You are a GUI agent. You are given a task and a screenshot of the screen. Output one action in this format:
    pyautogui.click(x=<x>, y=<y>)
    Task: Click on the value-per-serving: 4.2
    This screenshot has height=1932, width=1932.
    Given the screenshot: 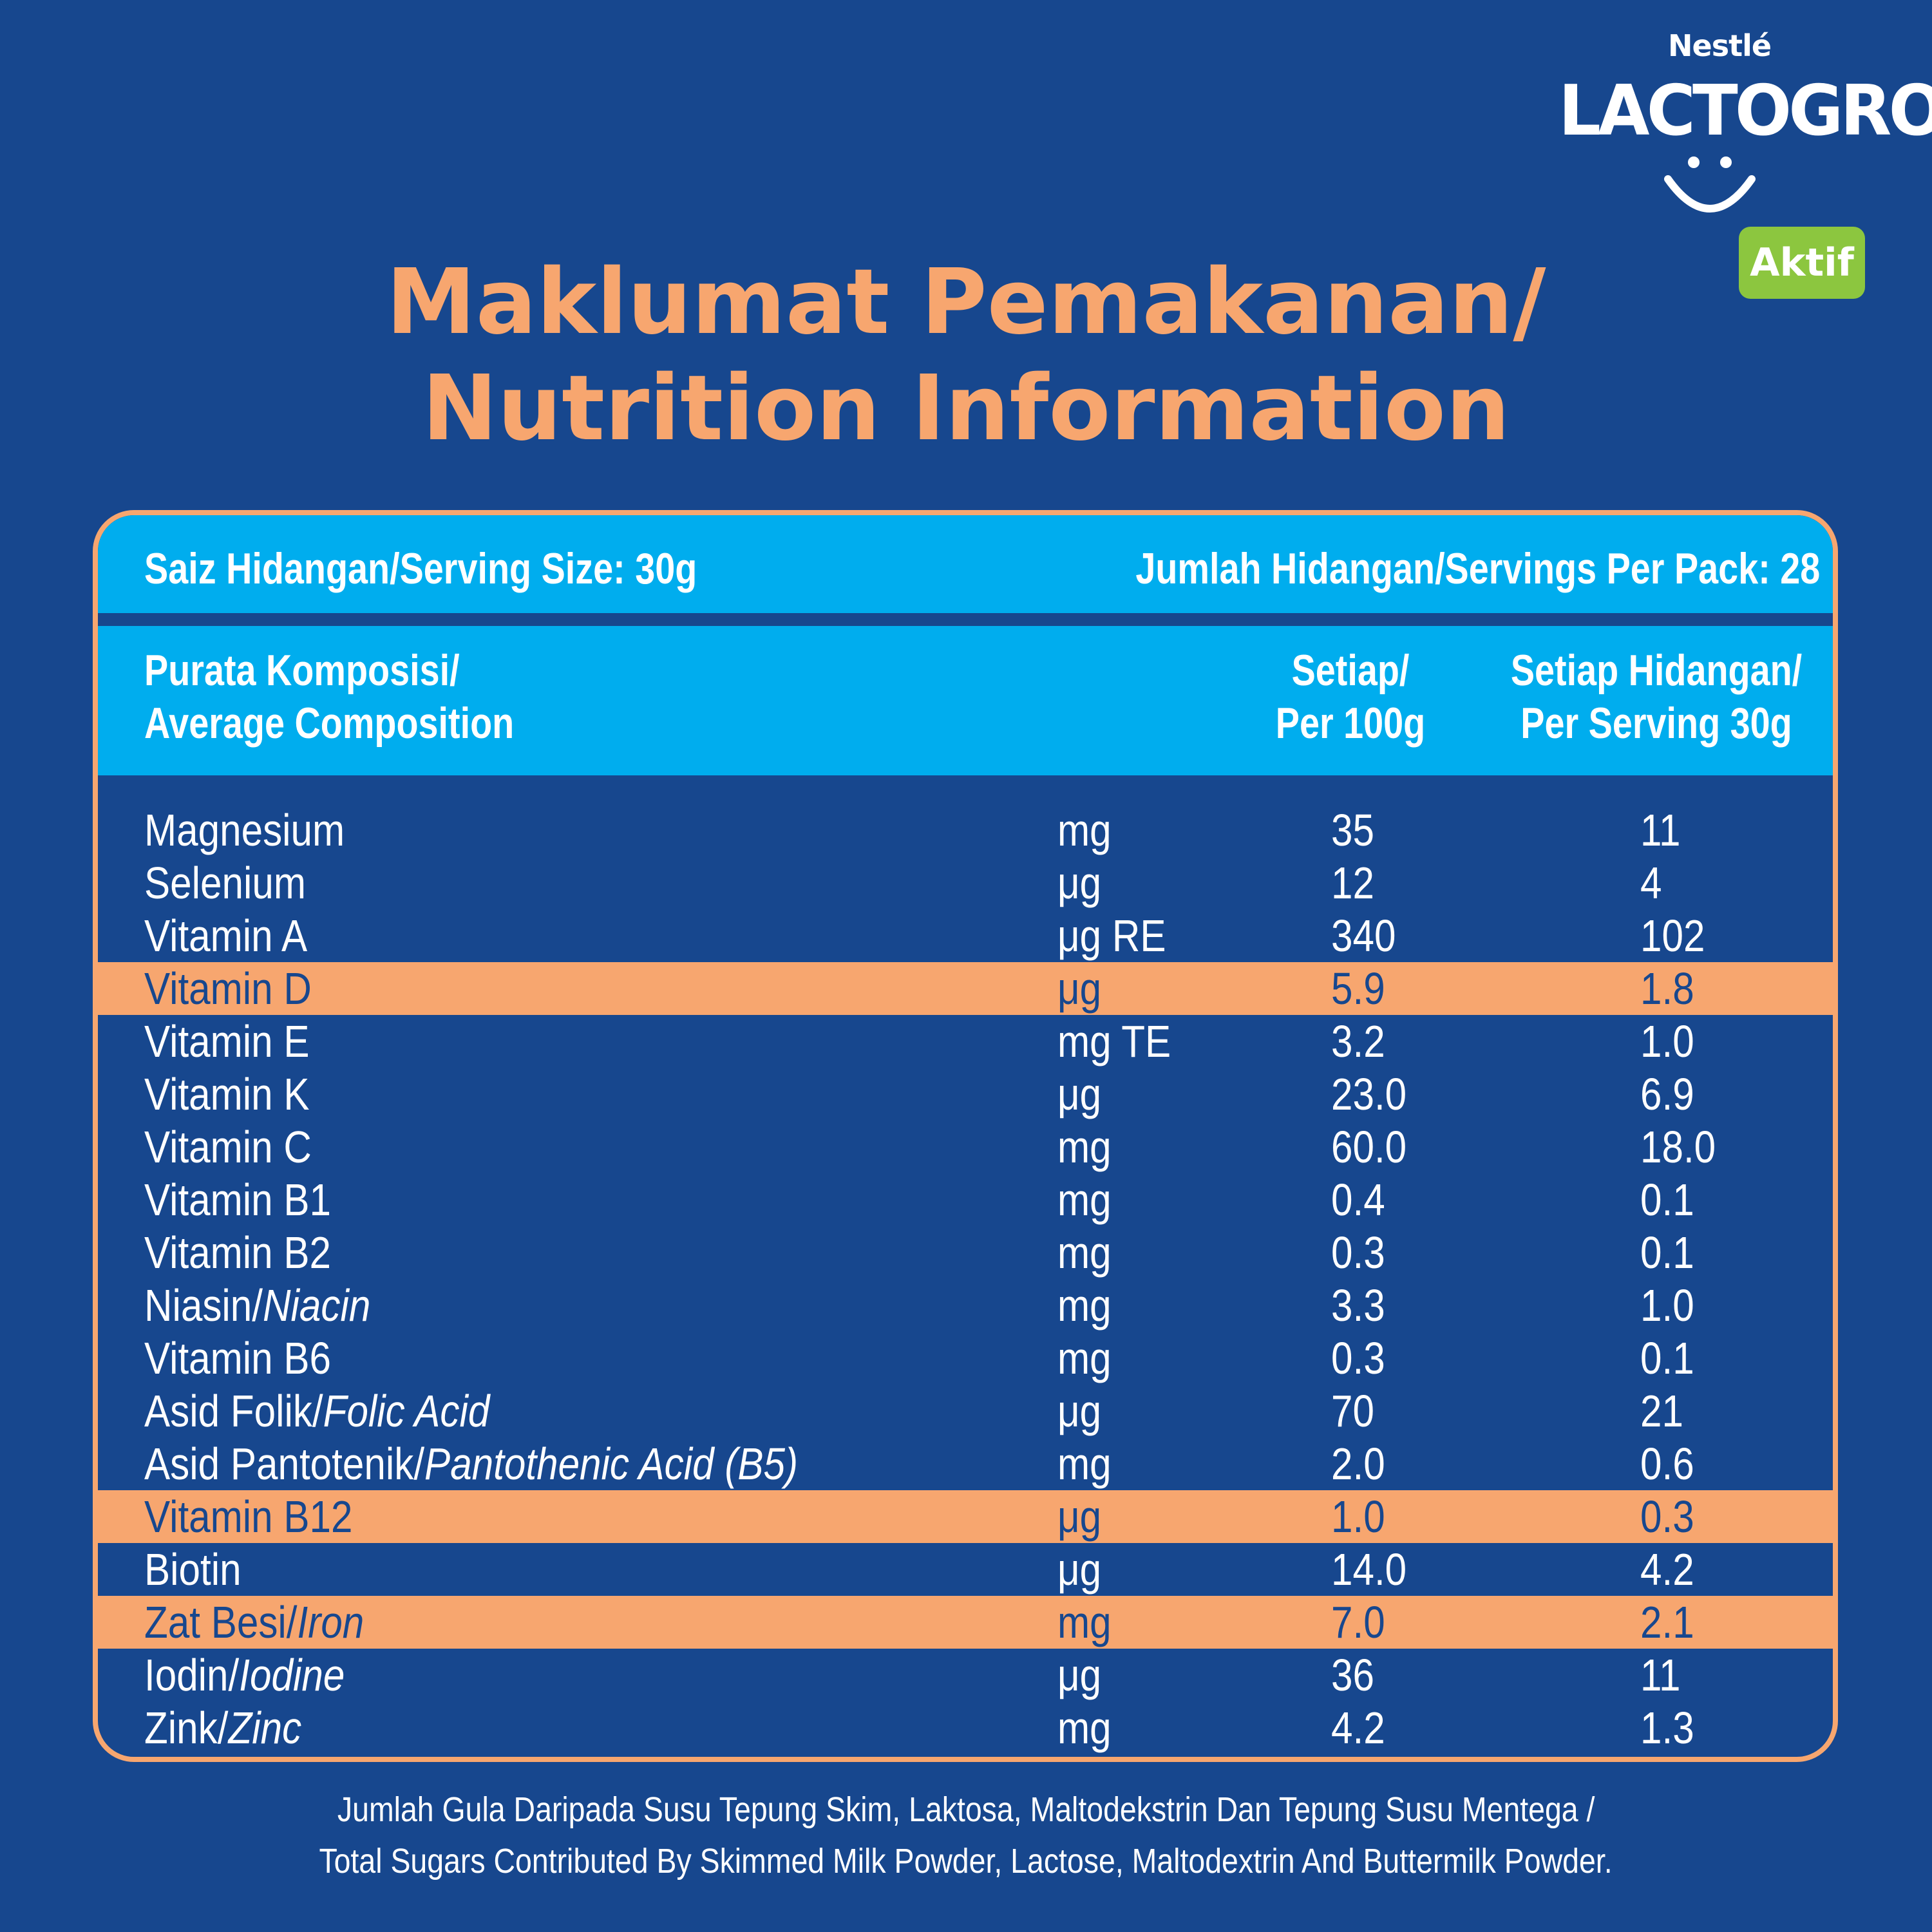 What is the action you would take?
    pyautogui.click(x=1667, y=1570)
    